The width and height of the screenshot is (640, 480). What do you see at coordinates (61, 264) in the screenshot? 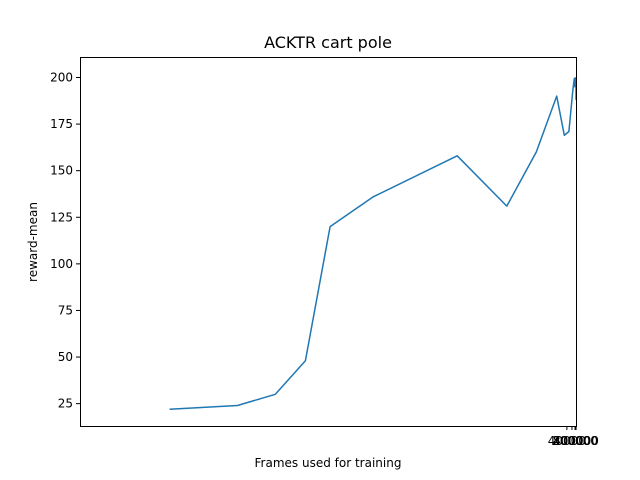
I see `y-tick-label-3: 100` at bounding box center [61, 264].